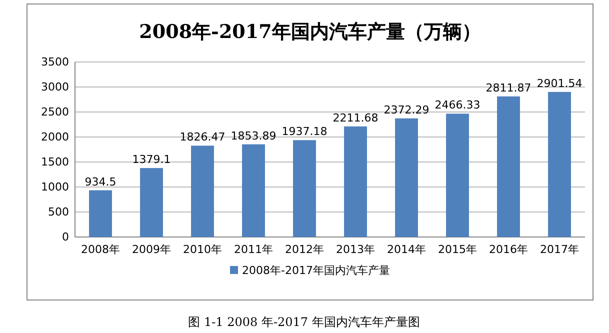 This screenshot has height=333, width=609. Describe the element at coordinates (55, 62) in the screenshot. I see `y-tick-label: 3500` at that location.